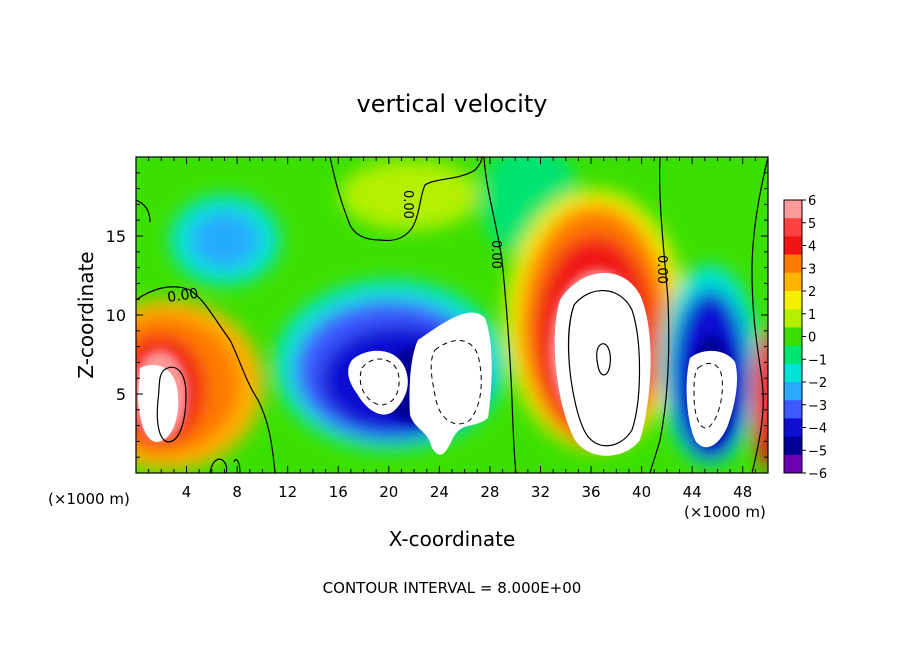  I want to click on contour-label-upper: 0.00, so click(407, 204).